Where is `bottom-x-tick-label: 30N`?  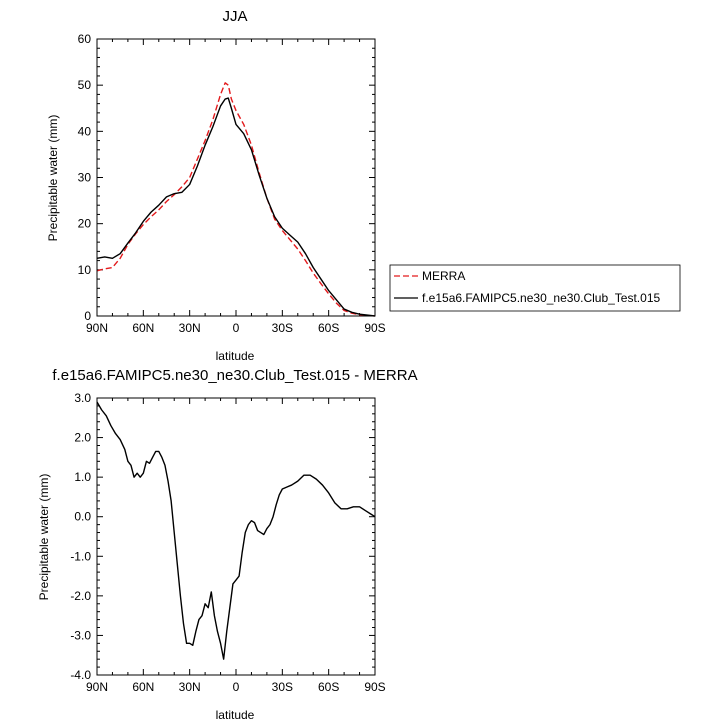
bottom-x-tick-label: 30N is located at coordinates (190, 687).